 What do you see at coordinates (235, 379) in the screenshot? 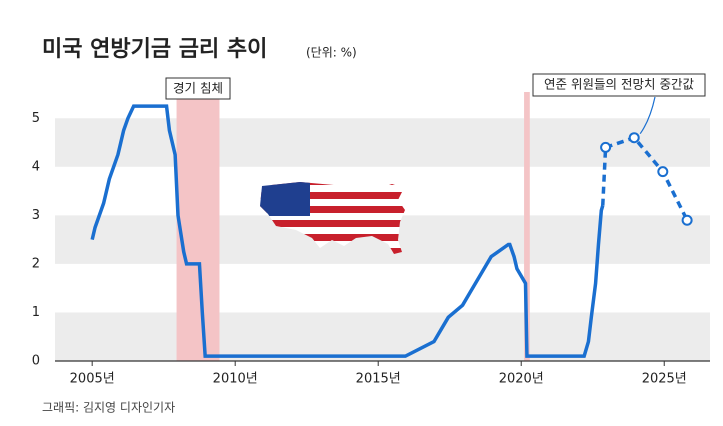
I see `x-tick-label: 2010년` at bounding box center [235, 379].